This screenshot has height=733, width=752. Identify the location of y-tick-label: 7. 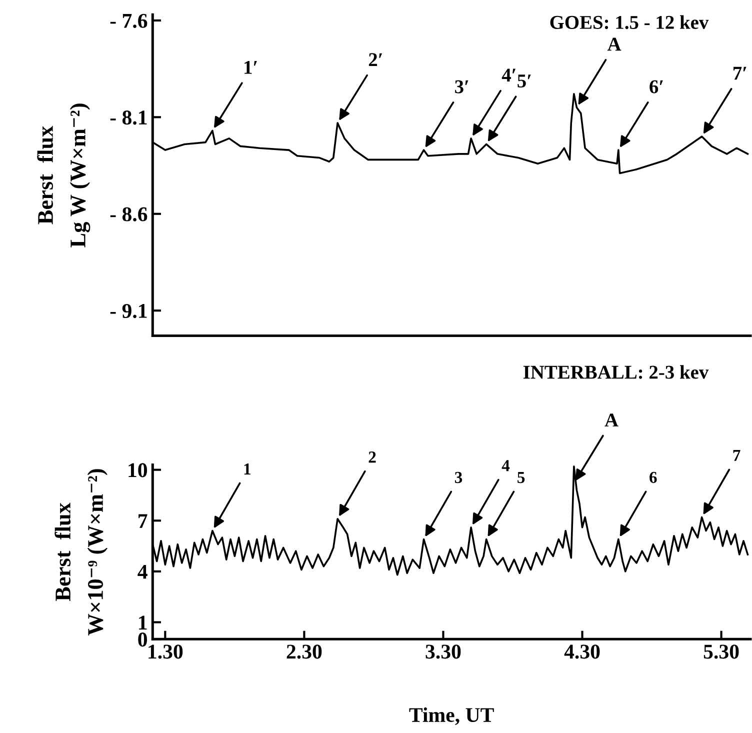
(143, 521).